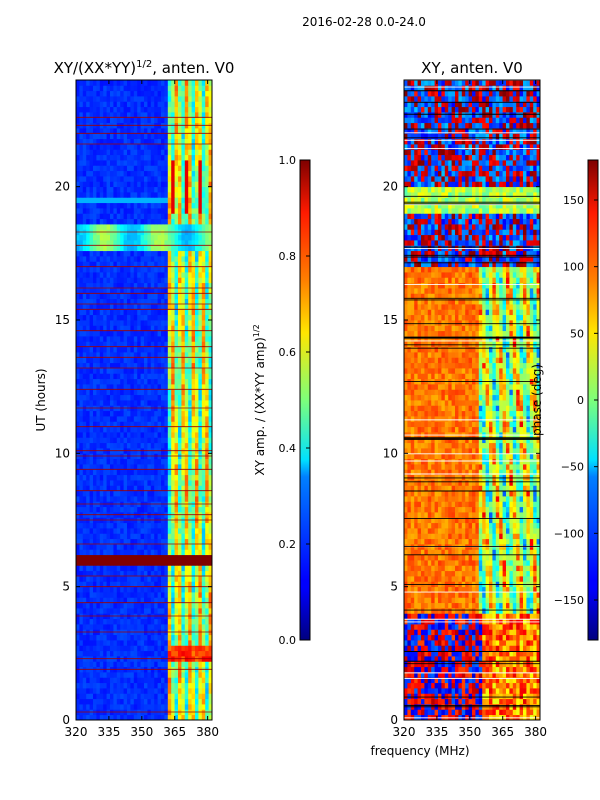 This screenshot has height=800, width=600. What do you see at coordinates (288, 352) in the screenshot?
I see `left-cb-tick-label: 0.6` at bounding box center [288, 352].